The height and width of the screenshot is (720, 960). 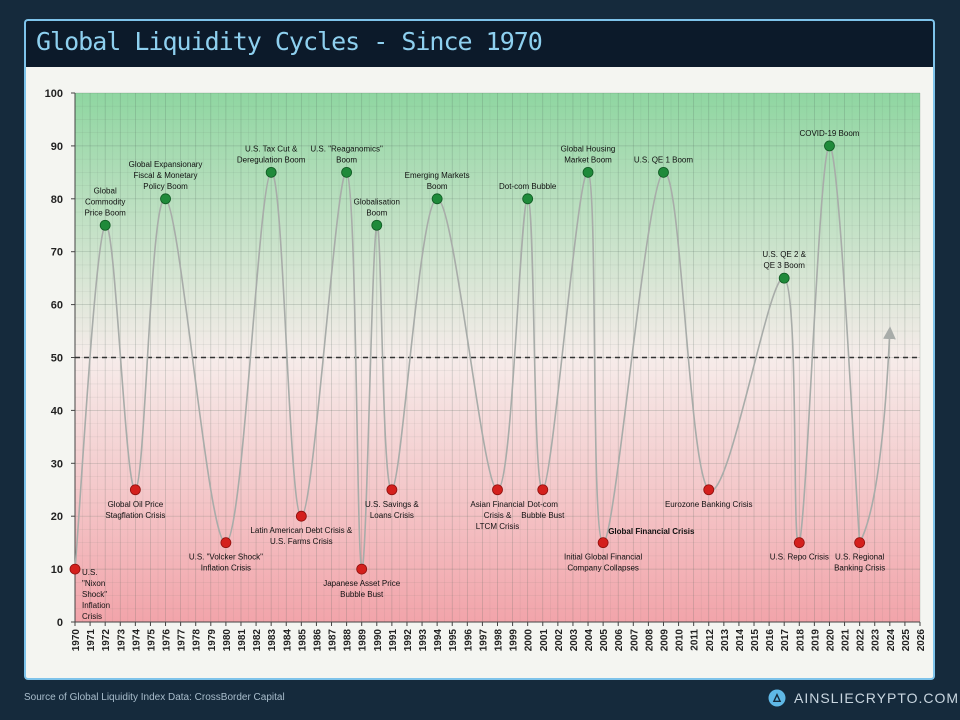 I want to click on event-label: Inflation, so click(x=96, y=605).